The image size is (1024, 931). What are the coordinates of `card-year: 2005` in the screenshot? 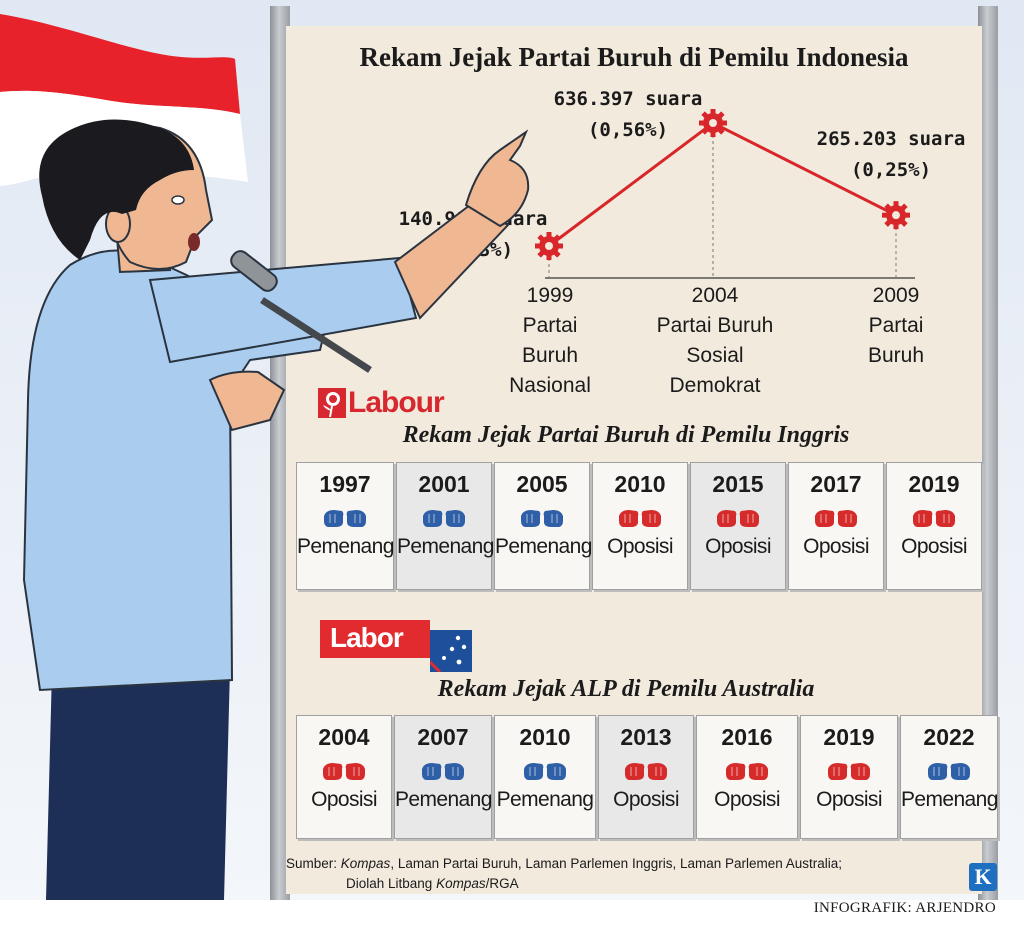 It's located at (542, 484).